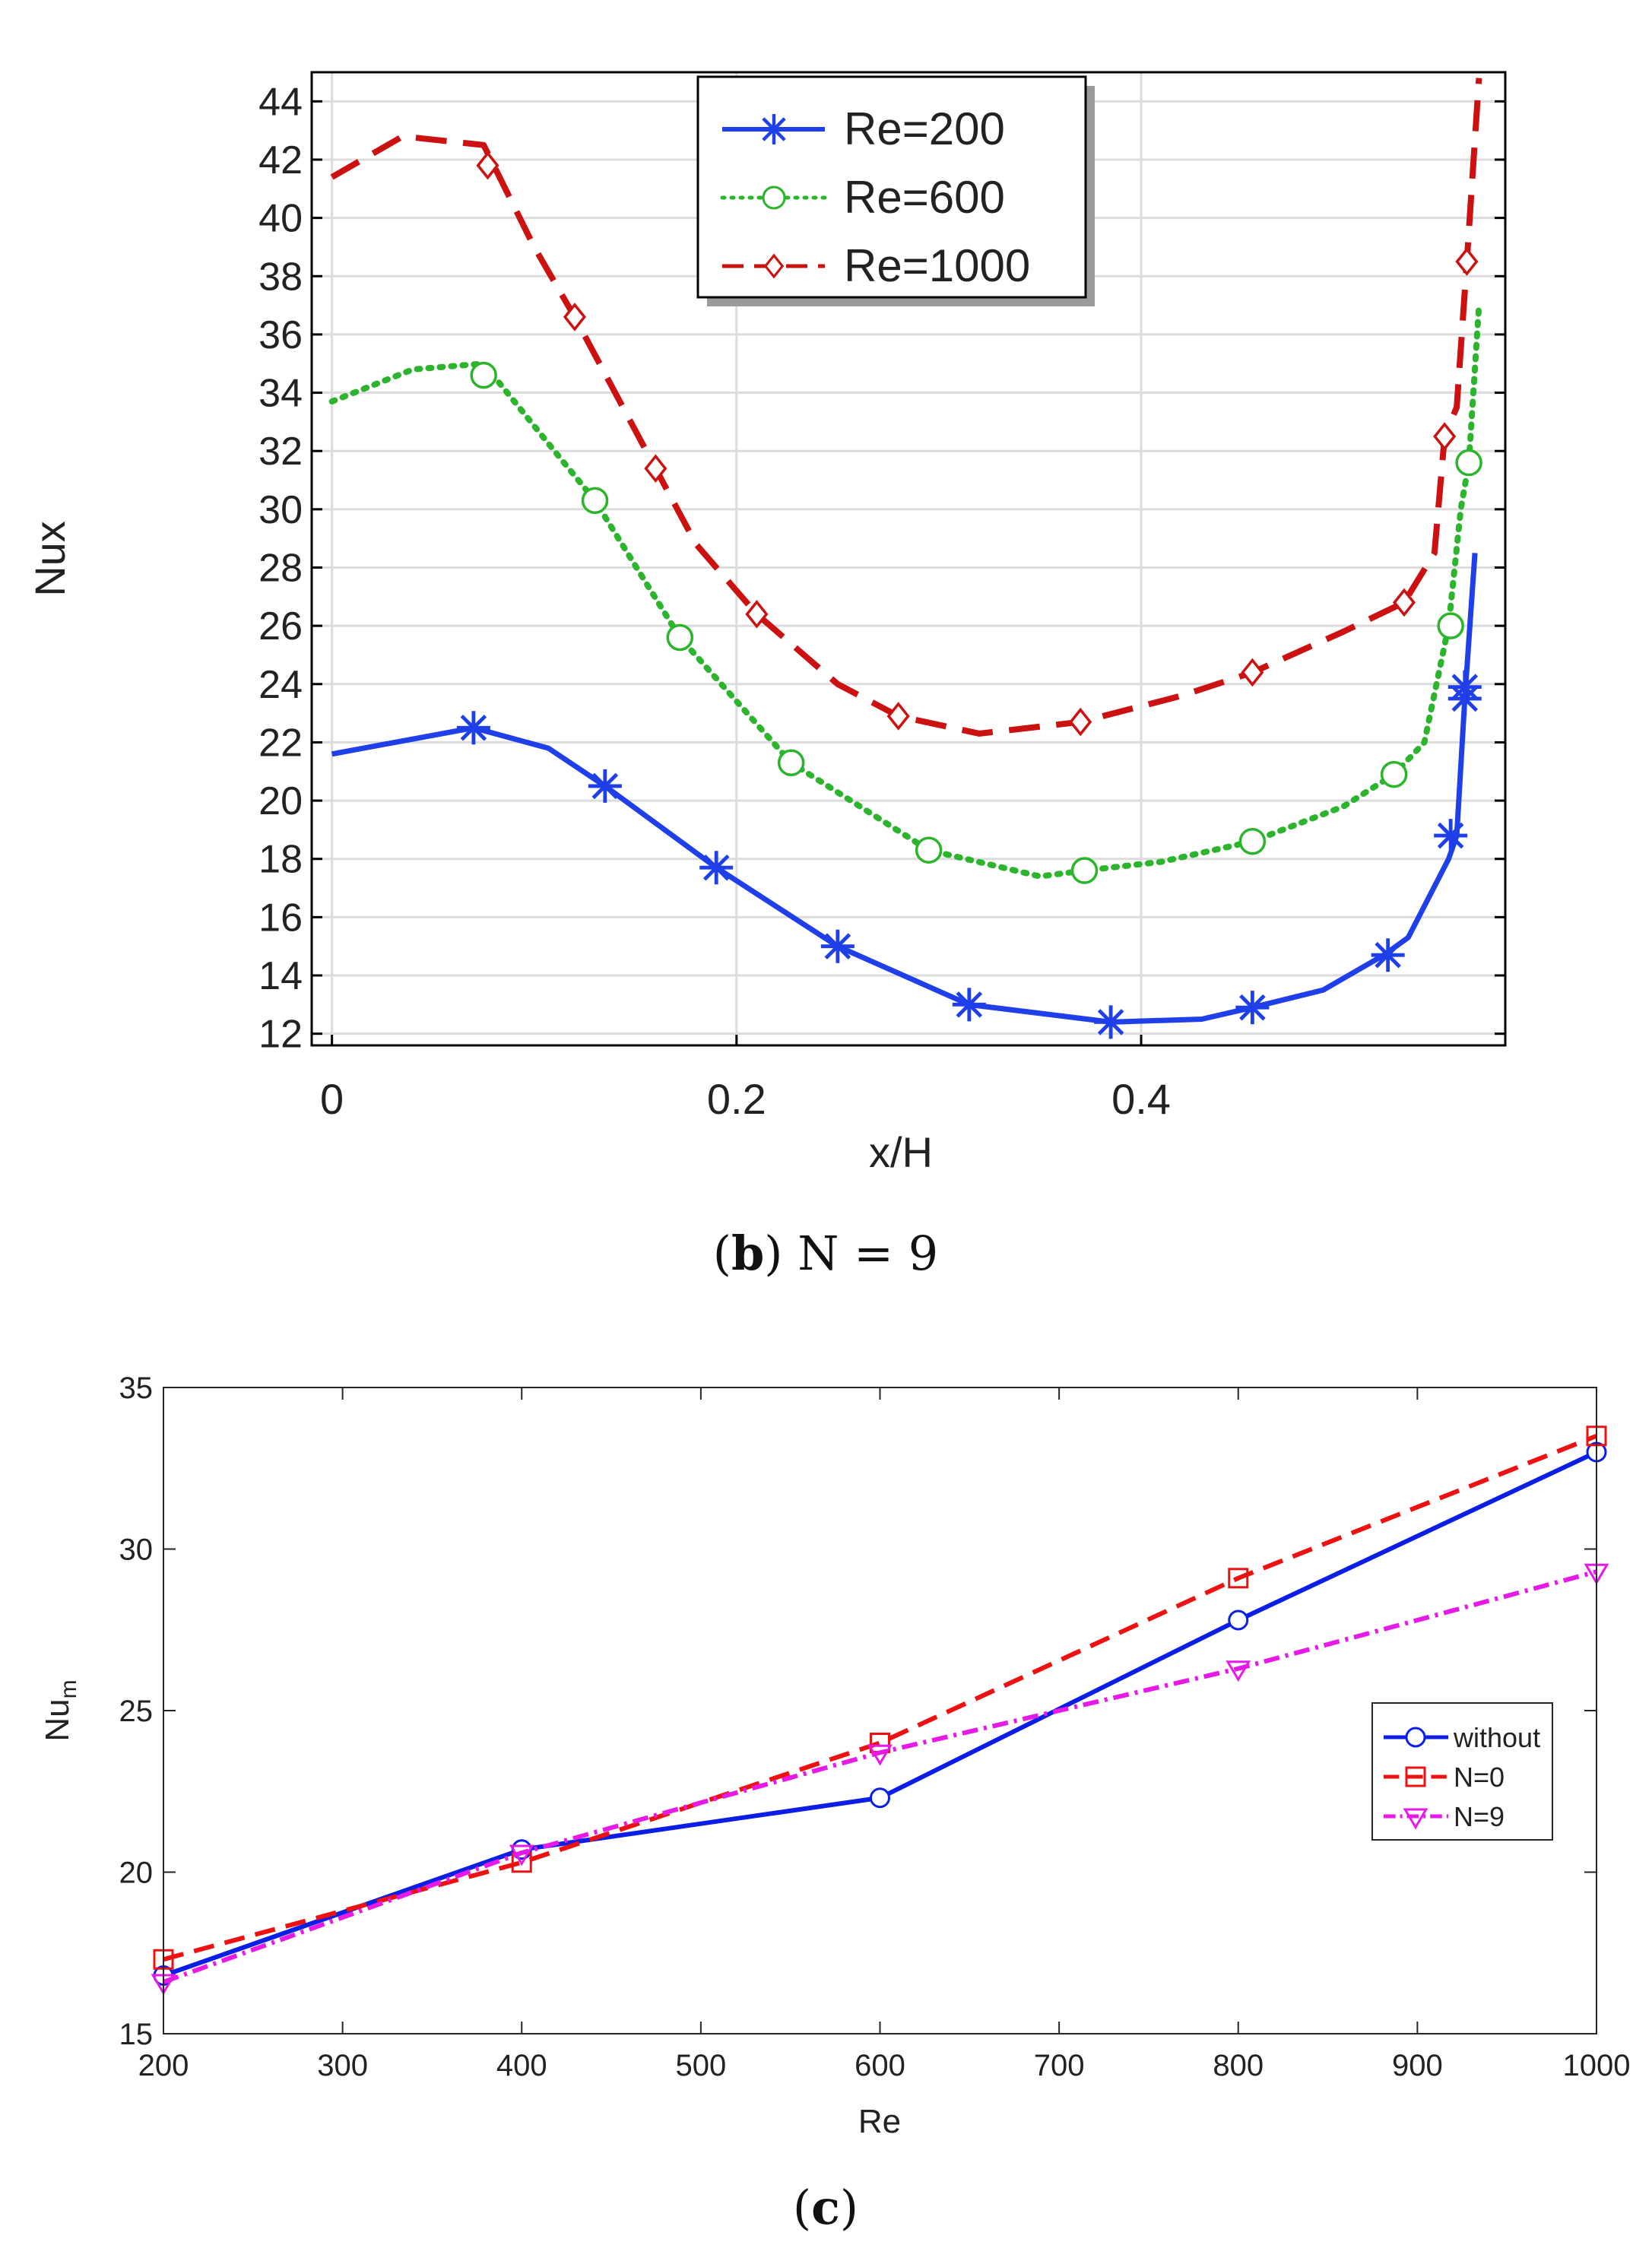 The width and height of the screenshot is (1652, 2258). Describe the element at coordinates (136, 1550) in the screenshot. I see `chart-c-y-tick-label: 30` at that location.